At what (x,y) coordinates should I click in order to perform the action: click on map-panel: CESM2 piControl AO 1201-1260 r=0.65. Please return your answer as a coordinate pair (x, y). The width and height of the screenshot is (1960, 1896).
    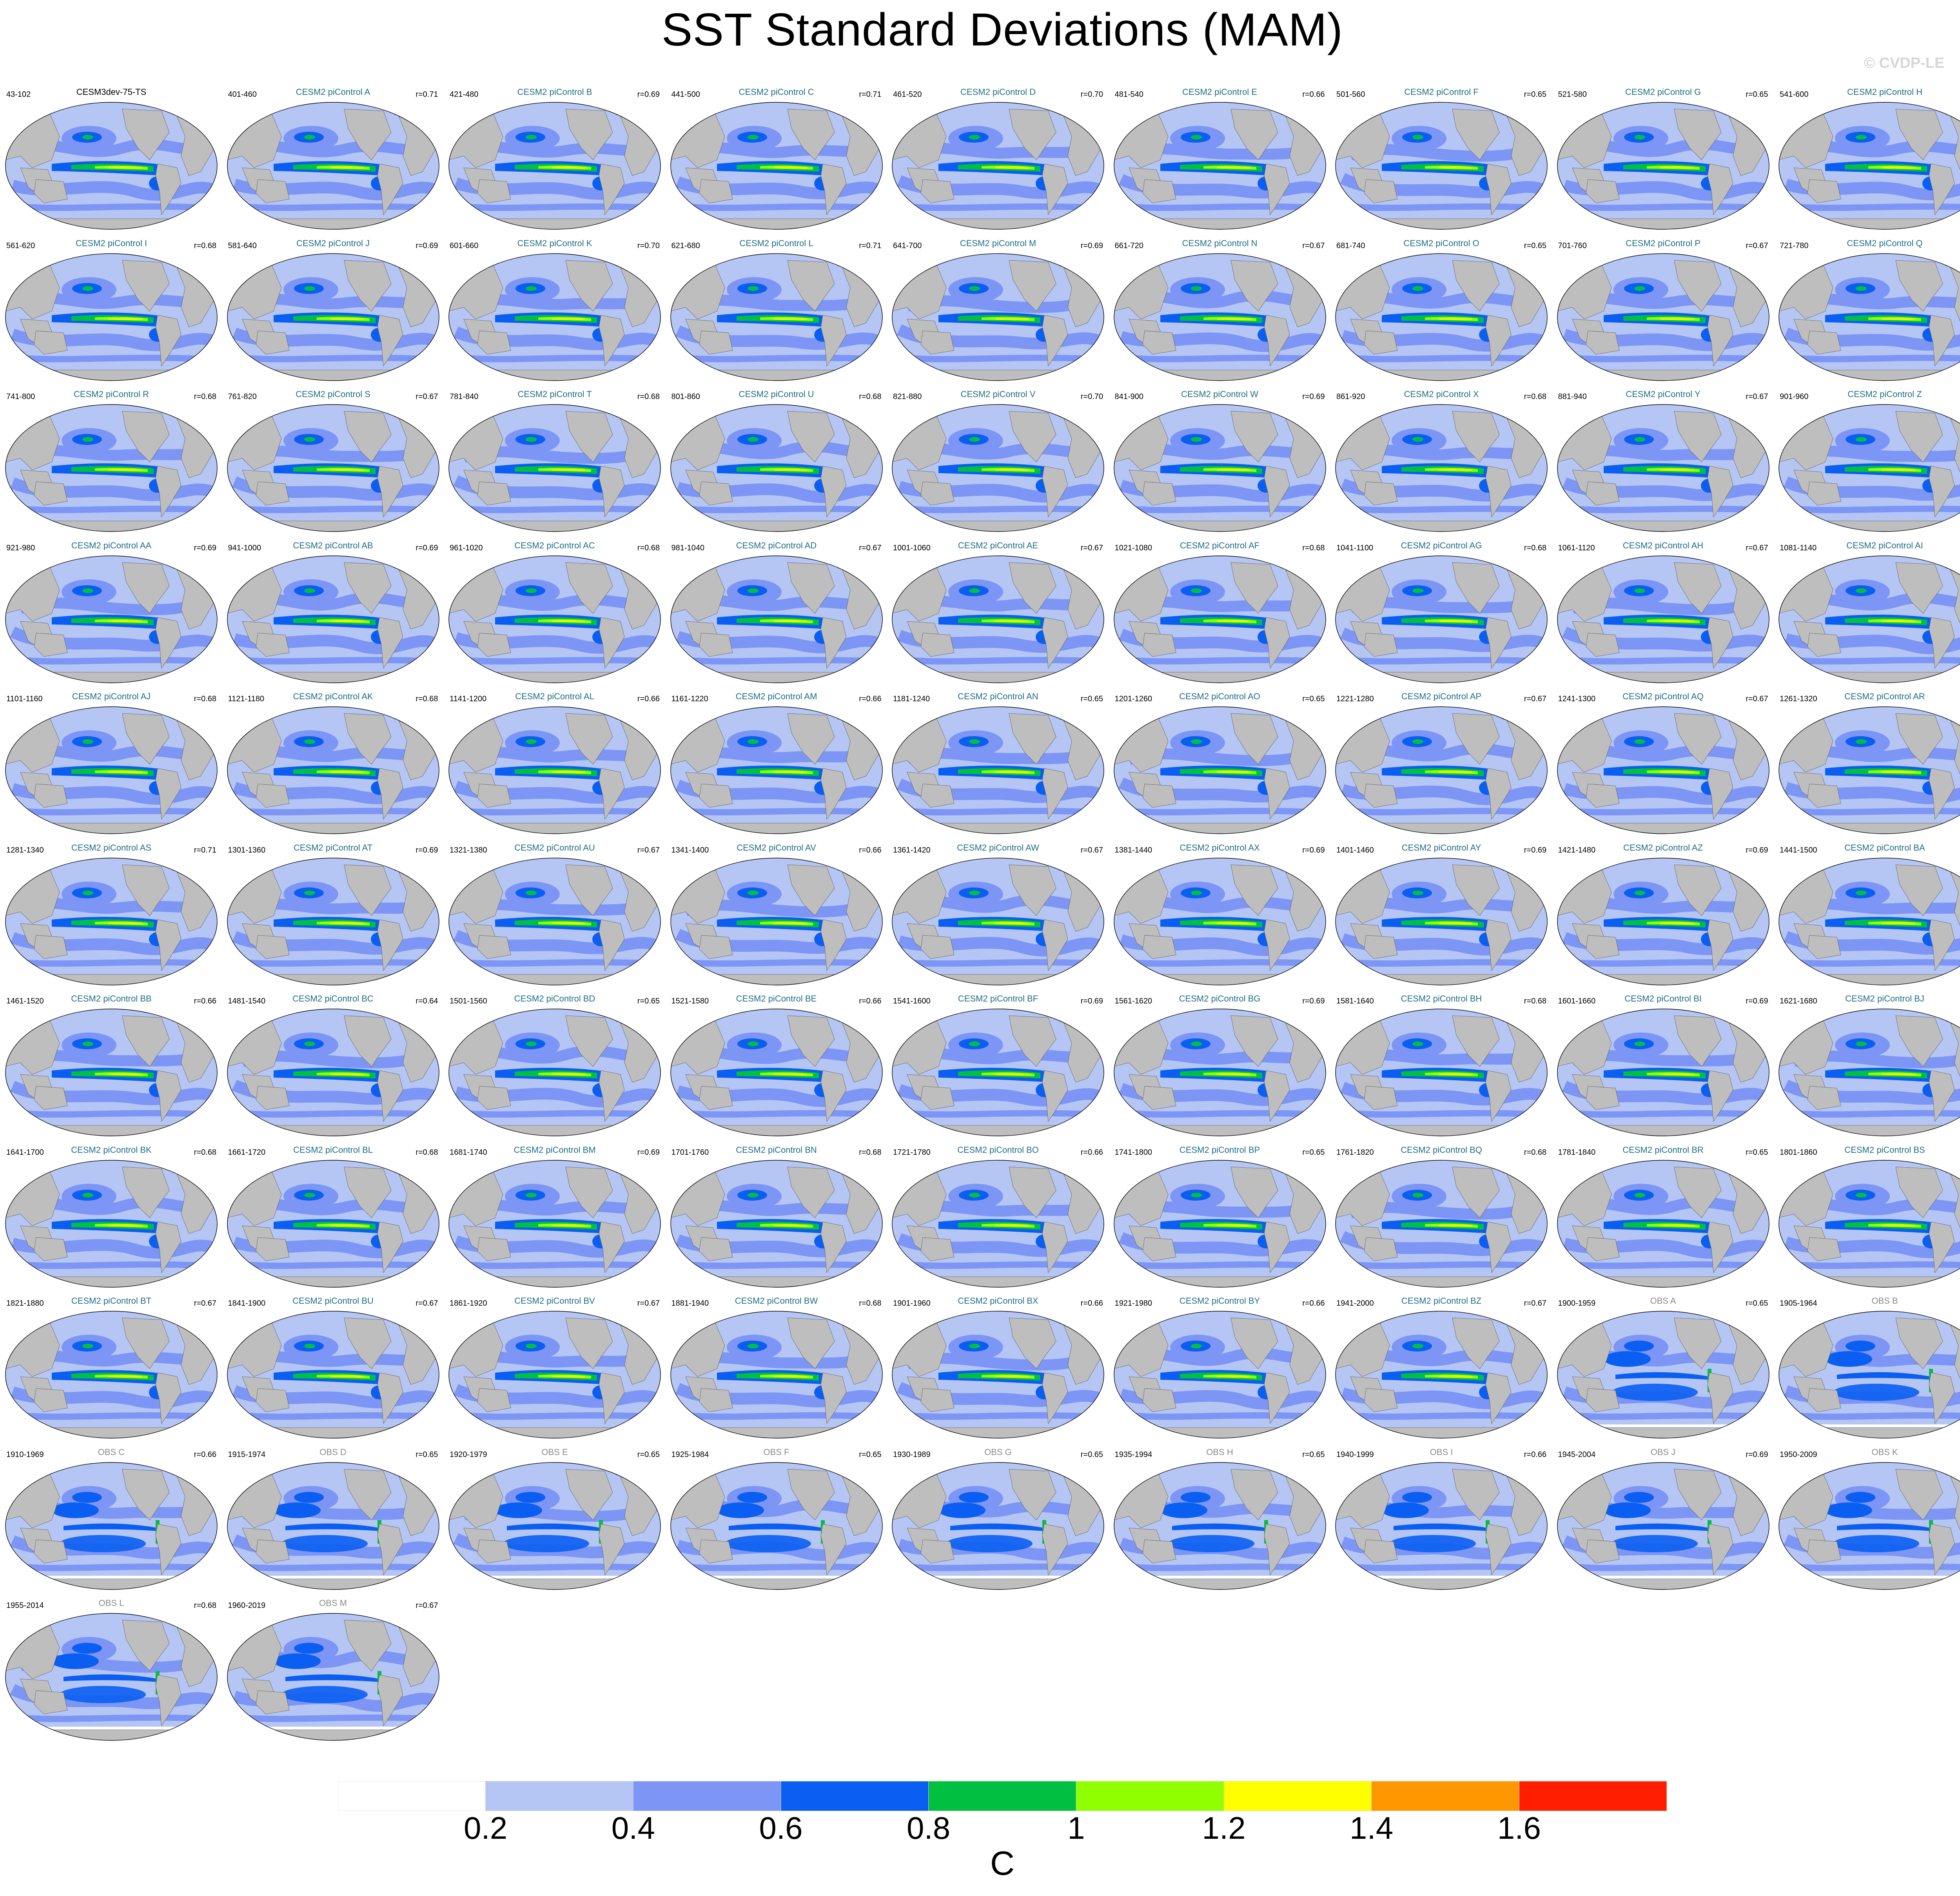
    Looking at the image, I should click on (1220, 768).